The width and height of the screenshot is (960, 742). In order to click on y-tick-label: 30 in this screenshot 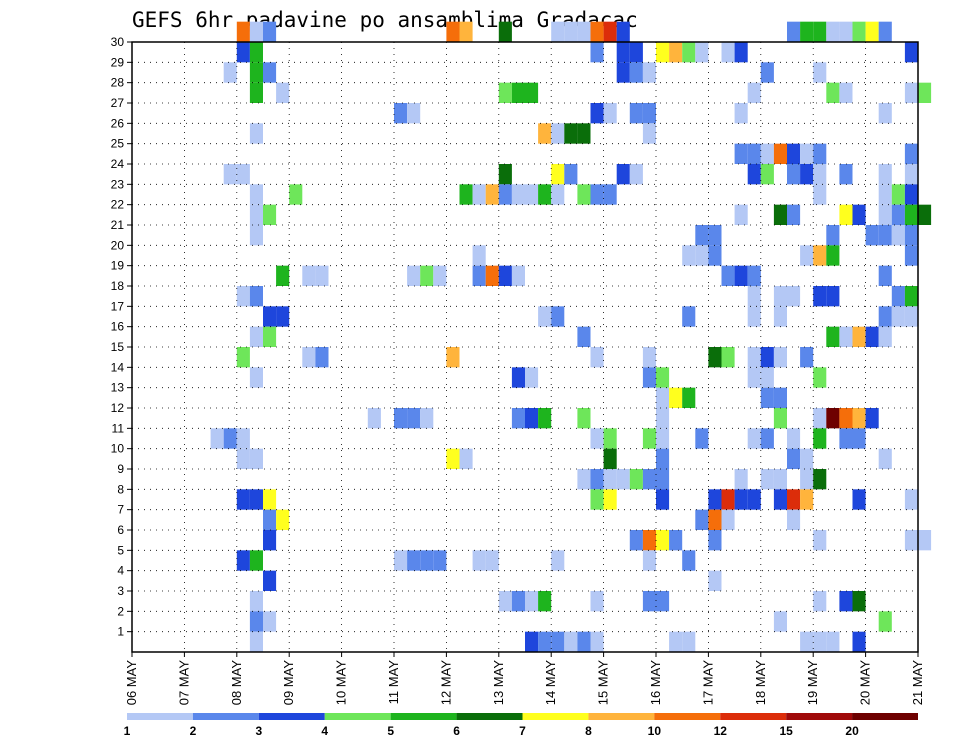, I will do `click(118, 42)`.